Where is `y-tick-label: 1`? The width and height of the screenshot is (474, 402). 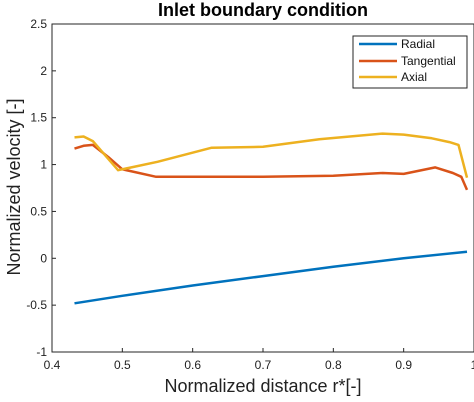 y-tick-label: 1 is located at coordinates (43, 165).